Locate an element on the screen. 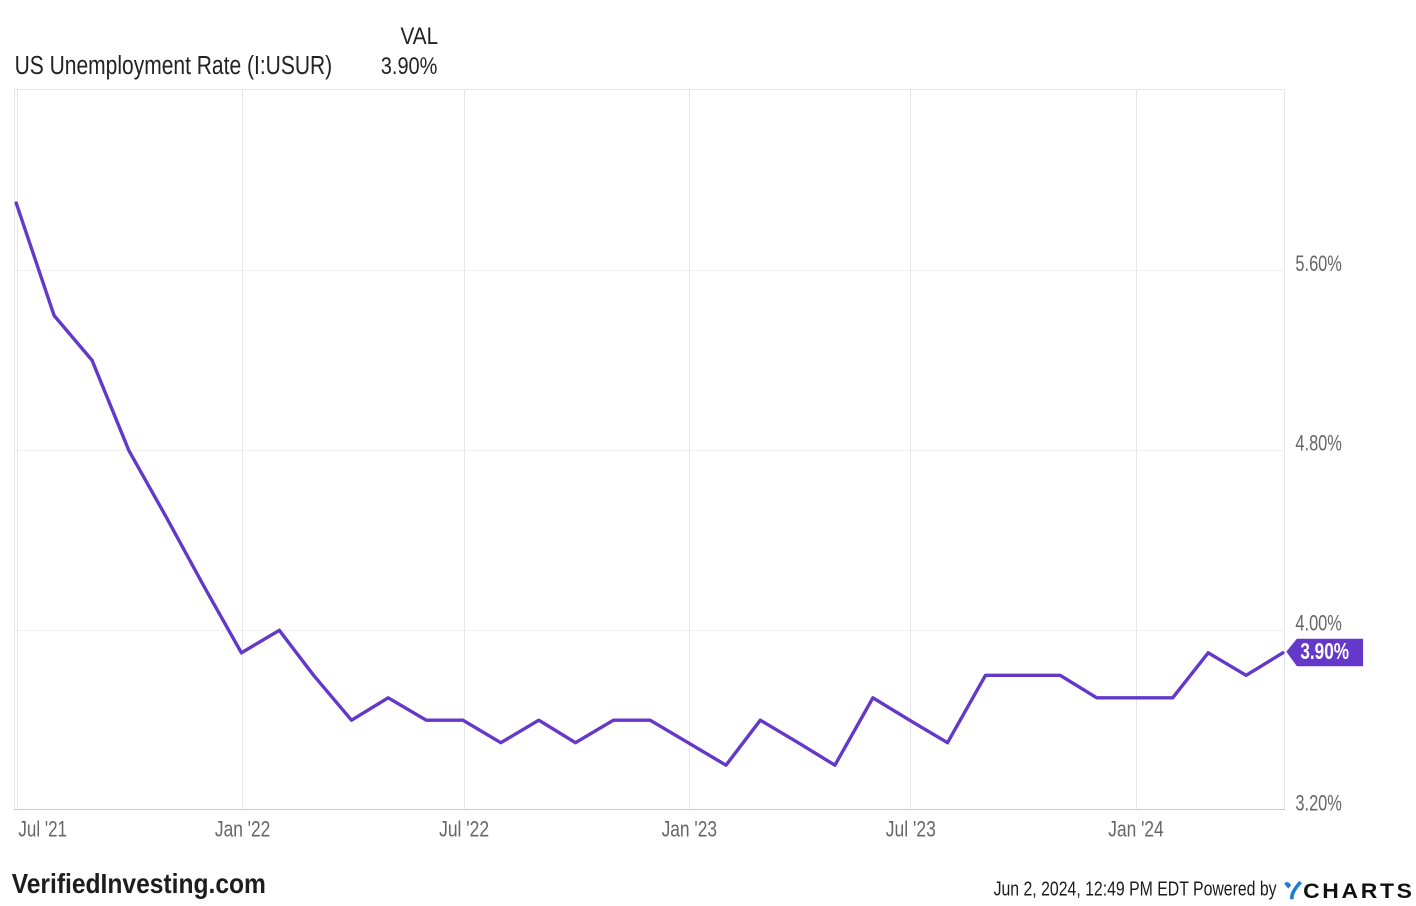  svg-text: Jul '22 is located at coordinates (464, 829).